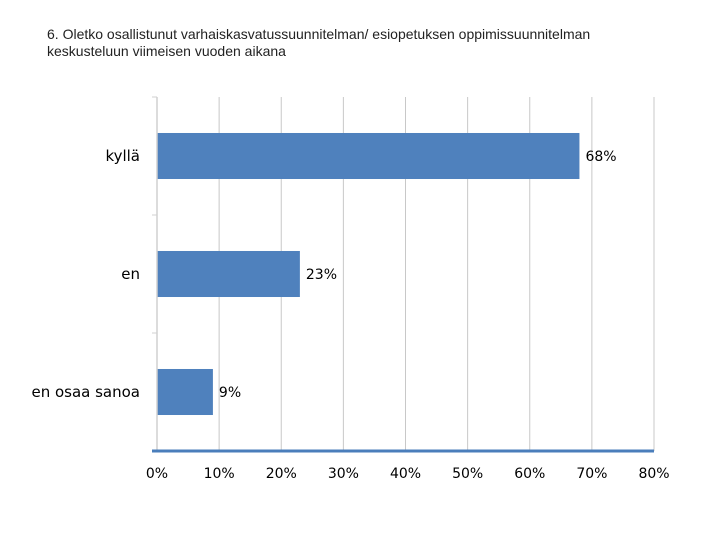 The image size is (720, 540). What do you see at coordinates (122, 156) in the screenshot?
I see `category-label: kyllä` at bounding box center [122, 156].